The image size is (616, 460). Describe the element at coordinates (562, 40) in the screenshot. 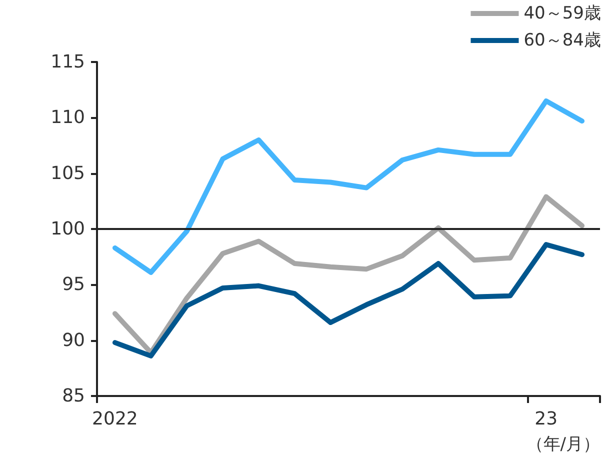

I see `legend-label: 60～84歳` at that location.